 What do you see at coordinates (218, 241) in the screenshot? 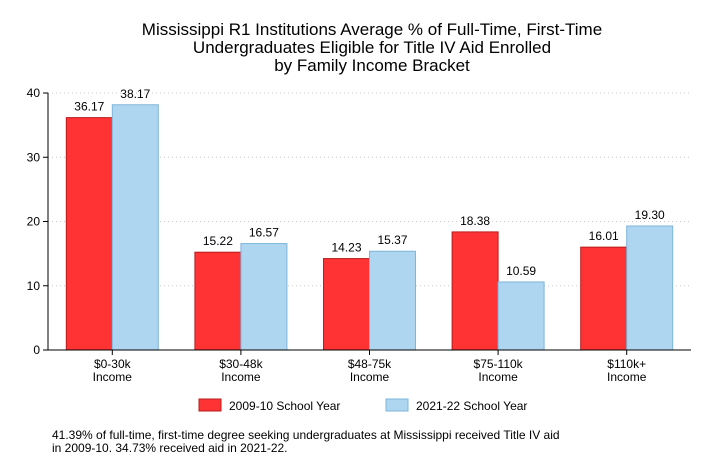
I see `data-label: 15.22` at bounding box center [218, 241].